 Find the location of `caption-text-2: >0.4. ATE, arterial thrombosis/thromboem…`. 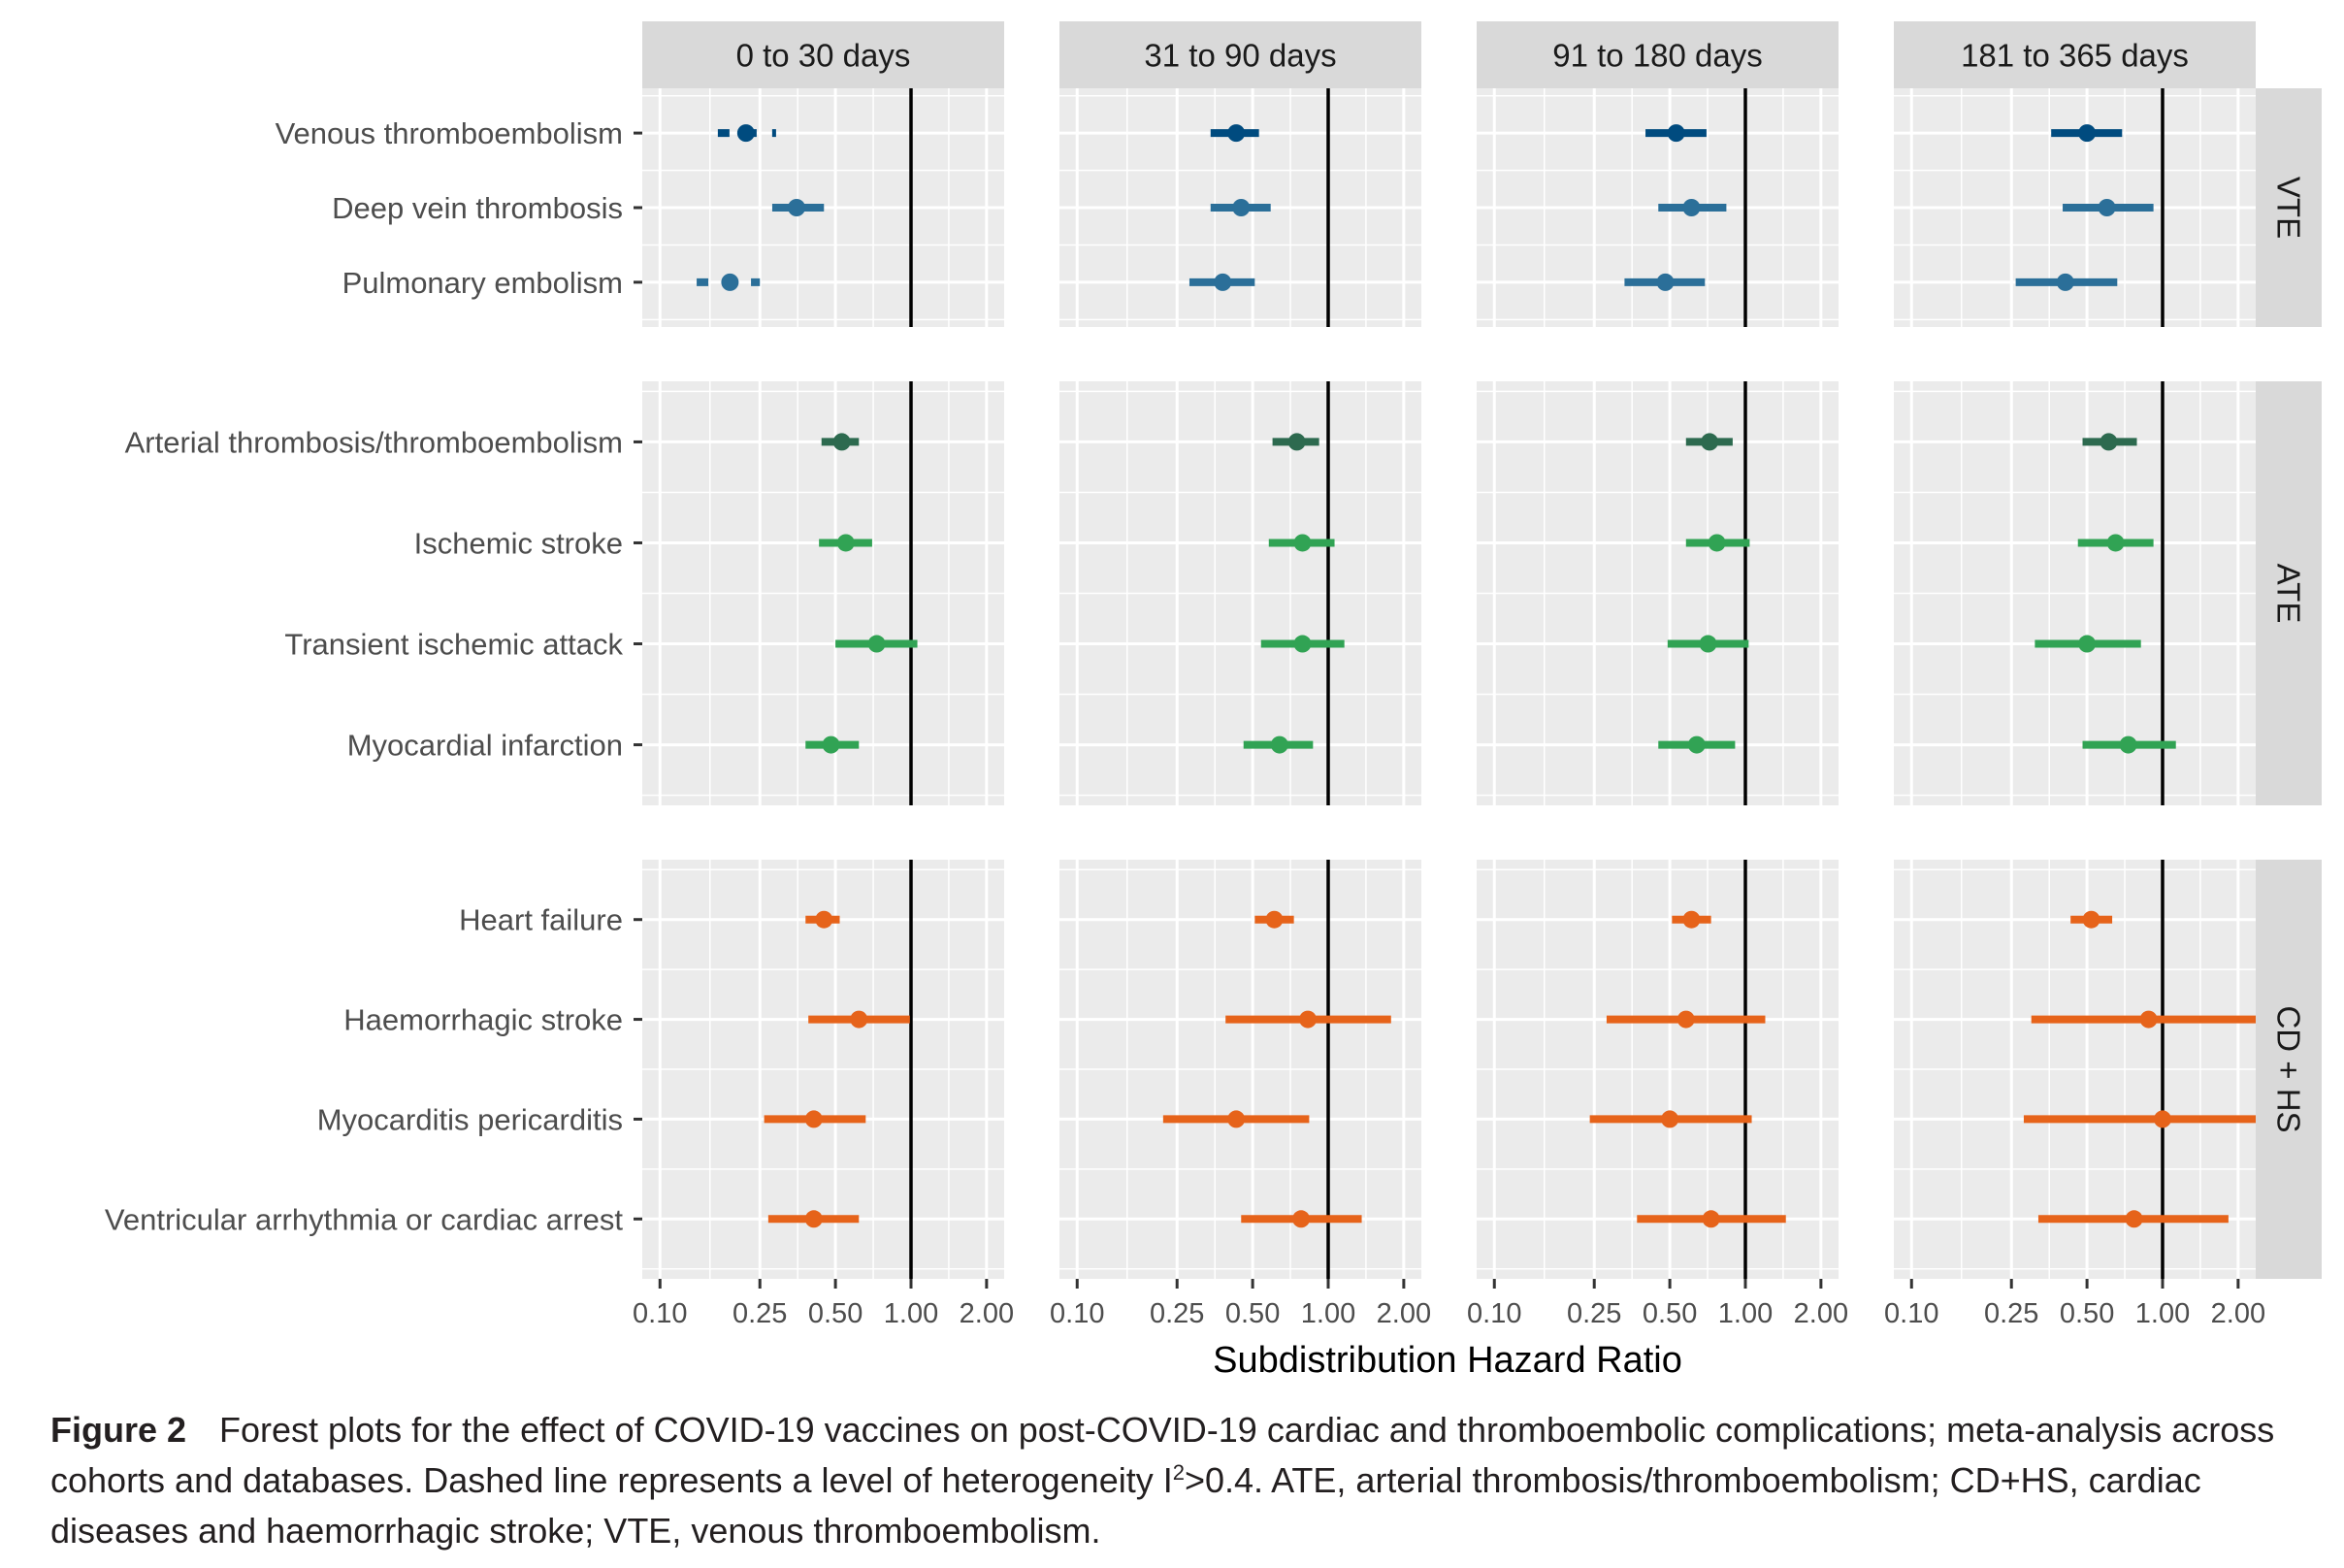

caption-text-2: >0.4. ATE, arterial thrombosis/thromboem… is located at coordinates (1125, 1505).